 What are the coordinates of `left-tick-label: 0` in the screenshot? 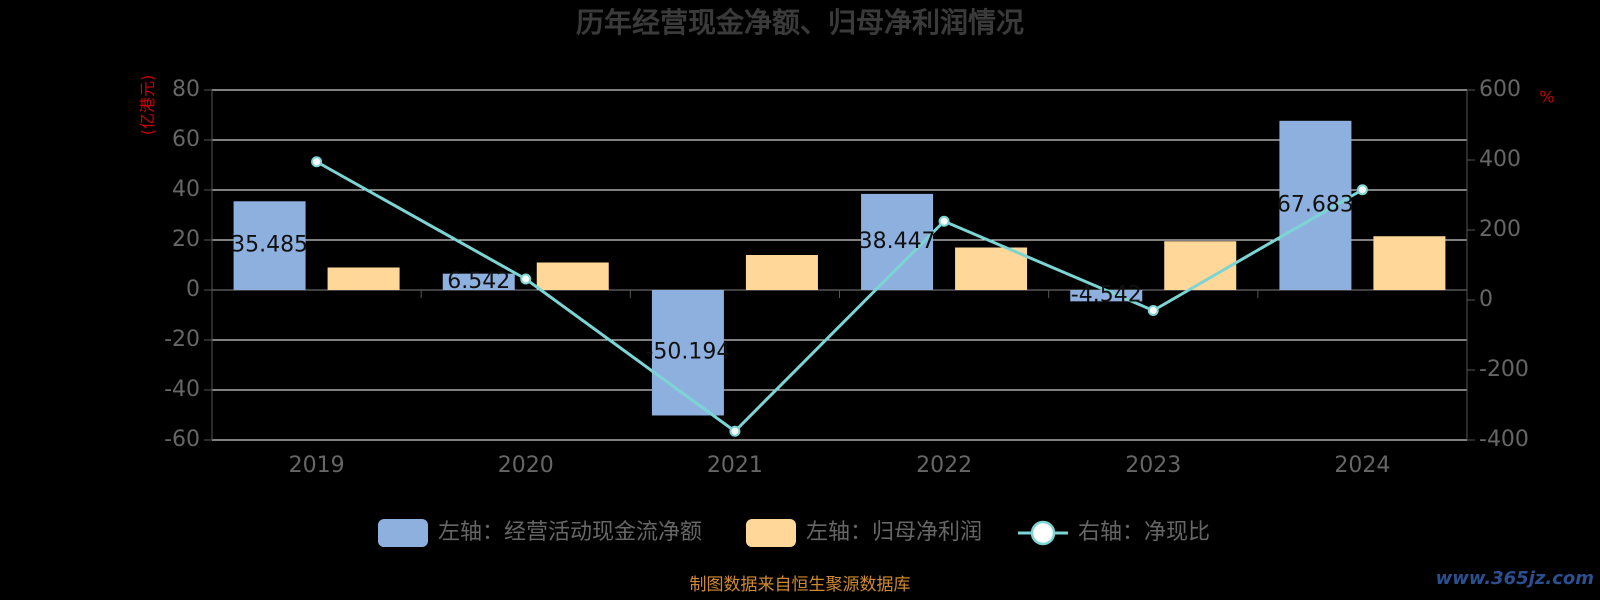 It's located at (193, 289).